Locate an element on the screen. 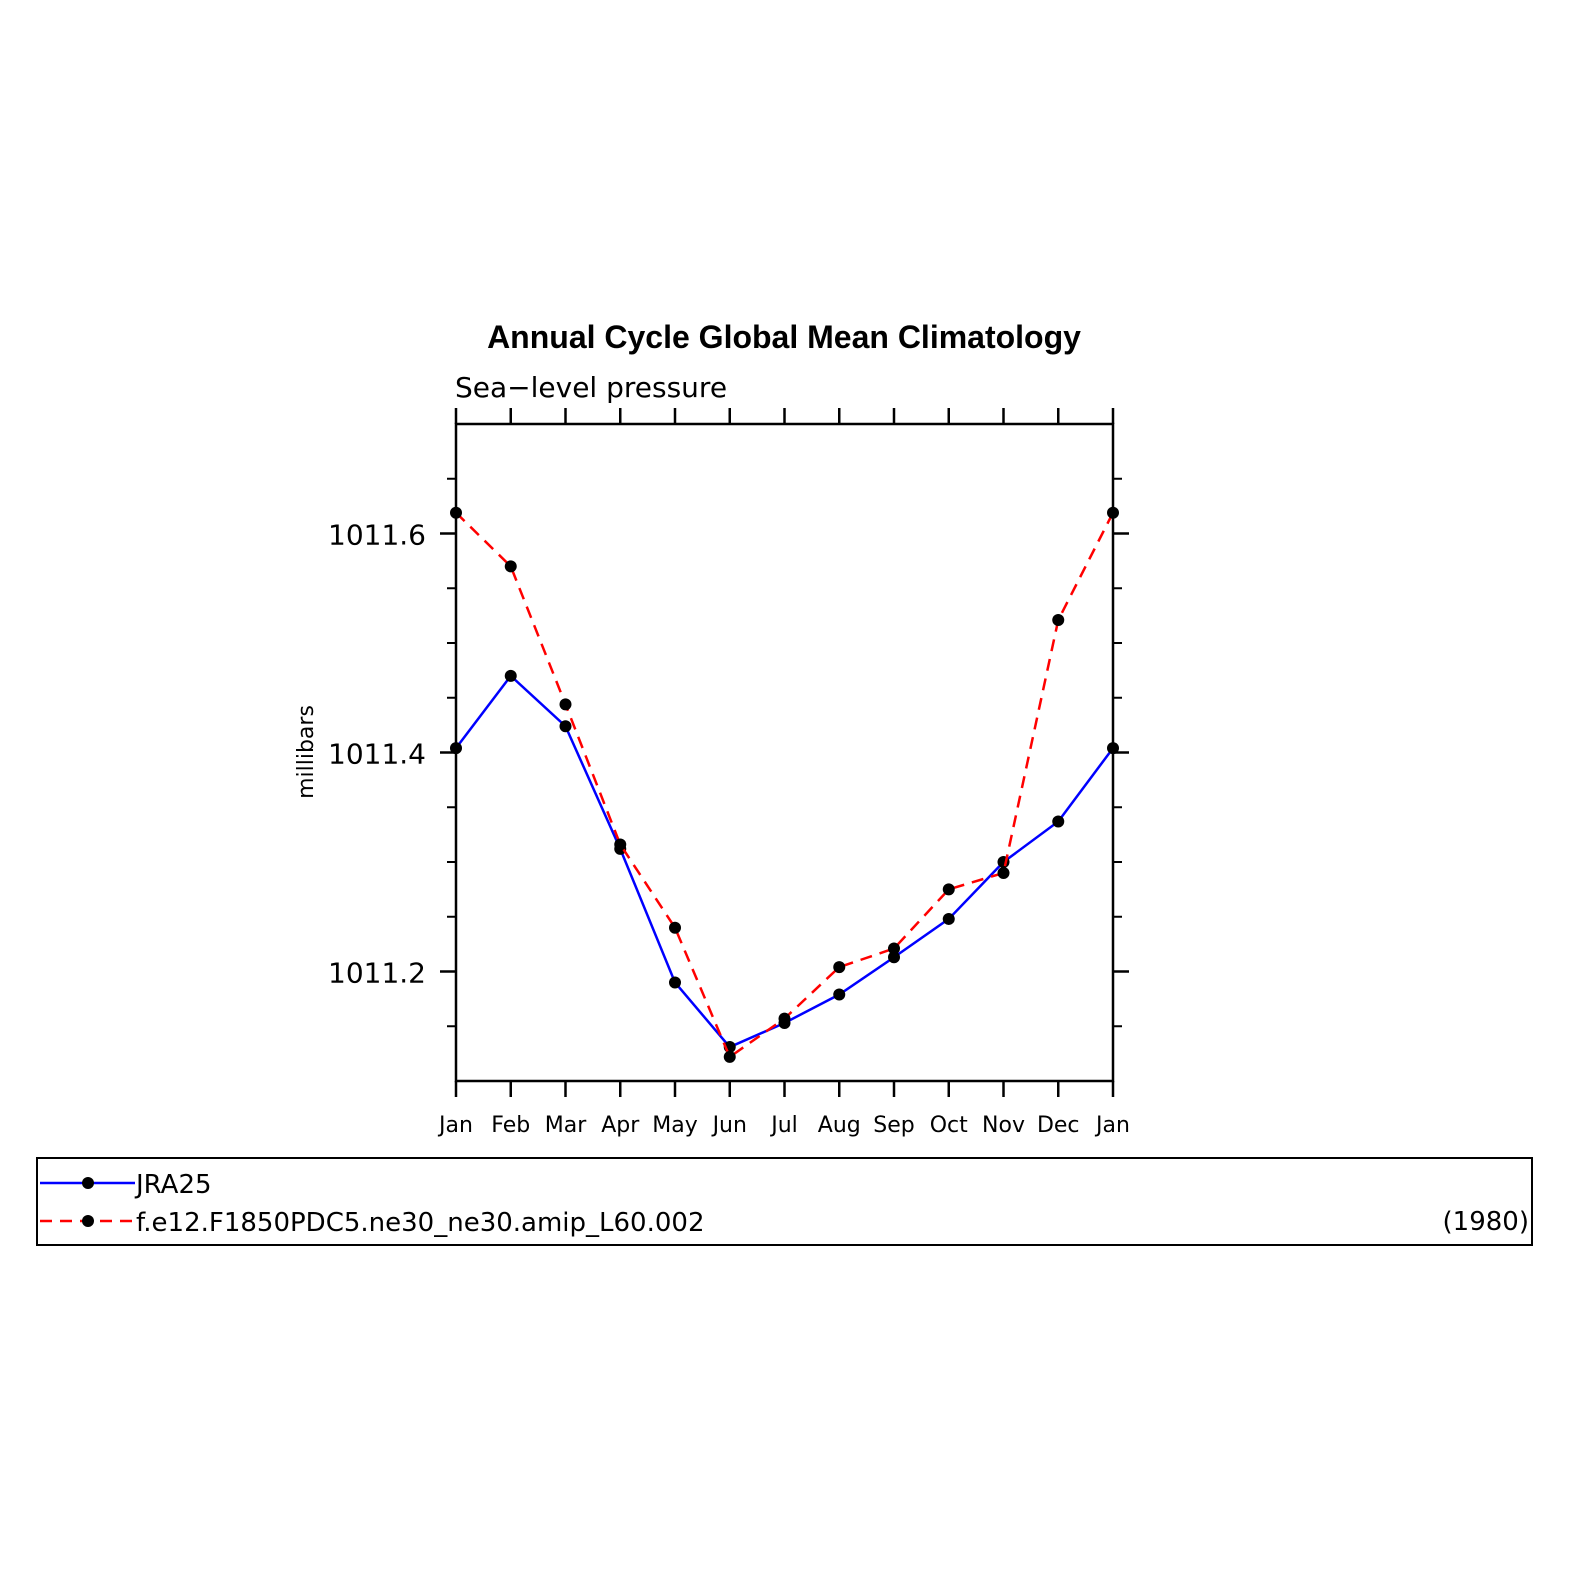 The image size is (1575, 1575). y-tick-label: 1011.6 is located at coordinates (377, 535).